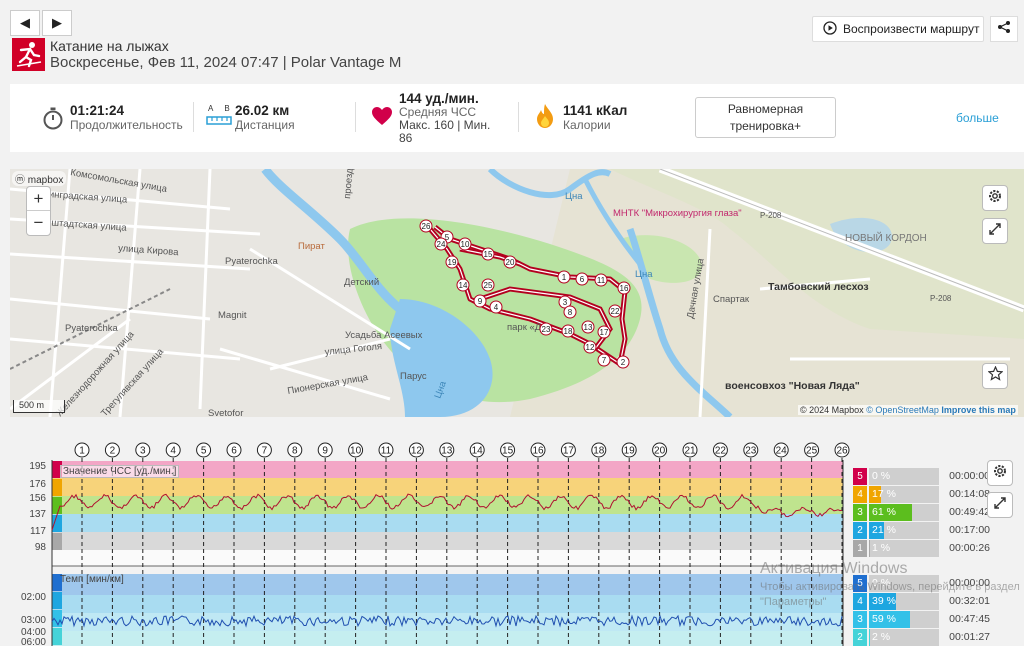 This screenshot has width=1024, height=646. What do you see at coordinates (830, 29) in the screenshot?
I see `play-circle-icon` at bounding box center [830, 29].